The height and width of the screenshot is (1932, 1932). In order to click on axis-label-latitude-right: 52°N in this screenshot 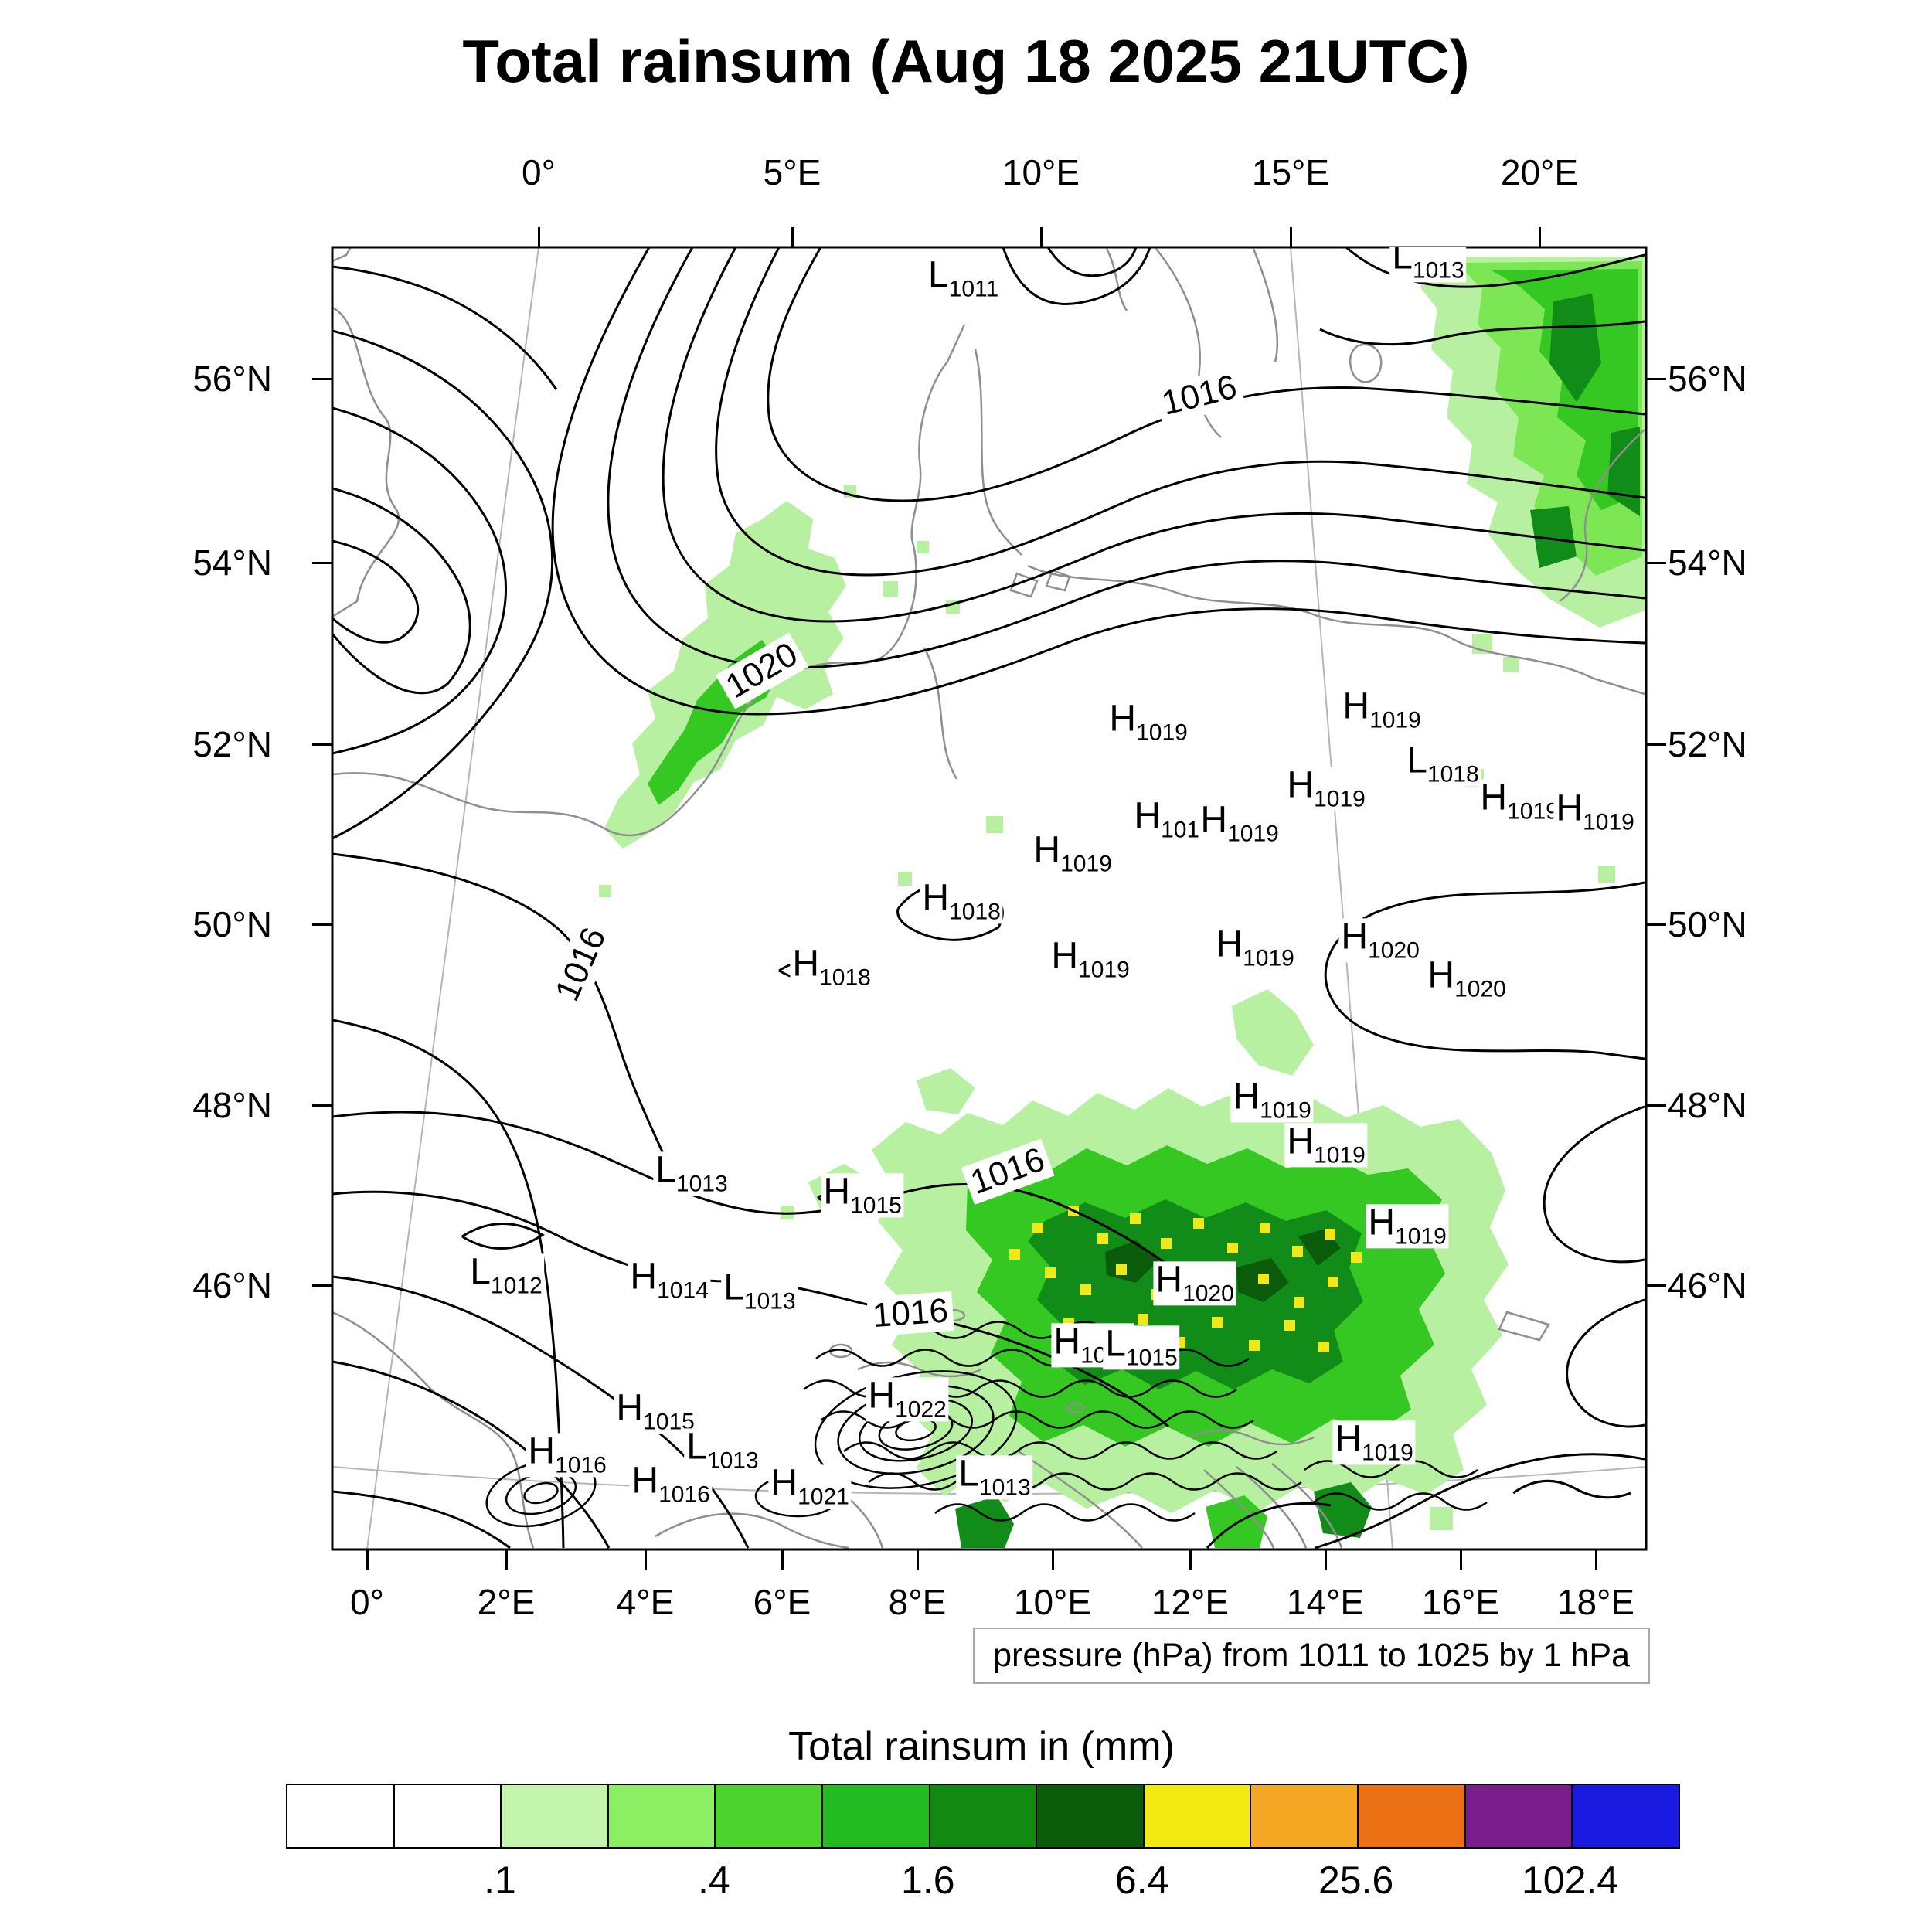, I will do `click(1708, 744)`.